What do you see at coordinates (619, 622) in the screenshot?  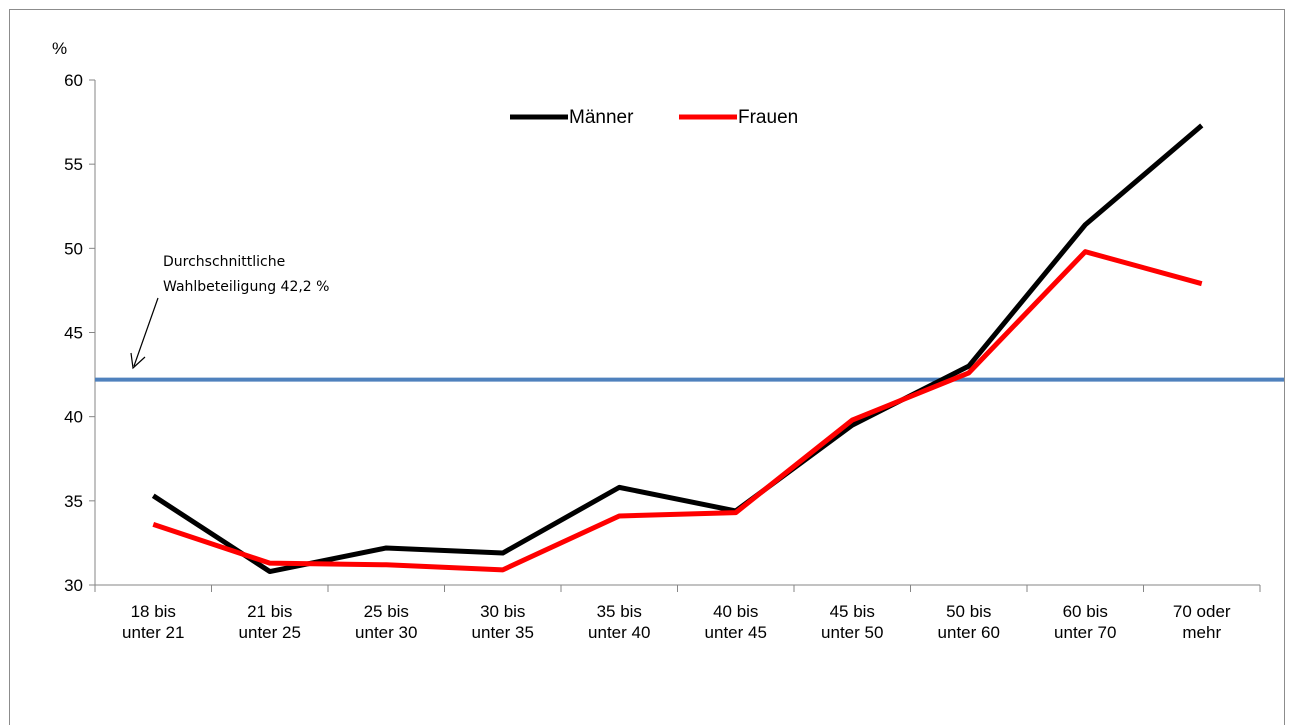 I see `x-tick-label: 35 bis unter 40` at bounding box center [619, 622].